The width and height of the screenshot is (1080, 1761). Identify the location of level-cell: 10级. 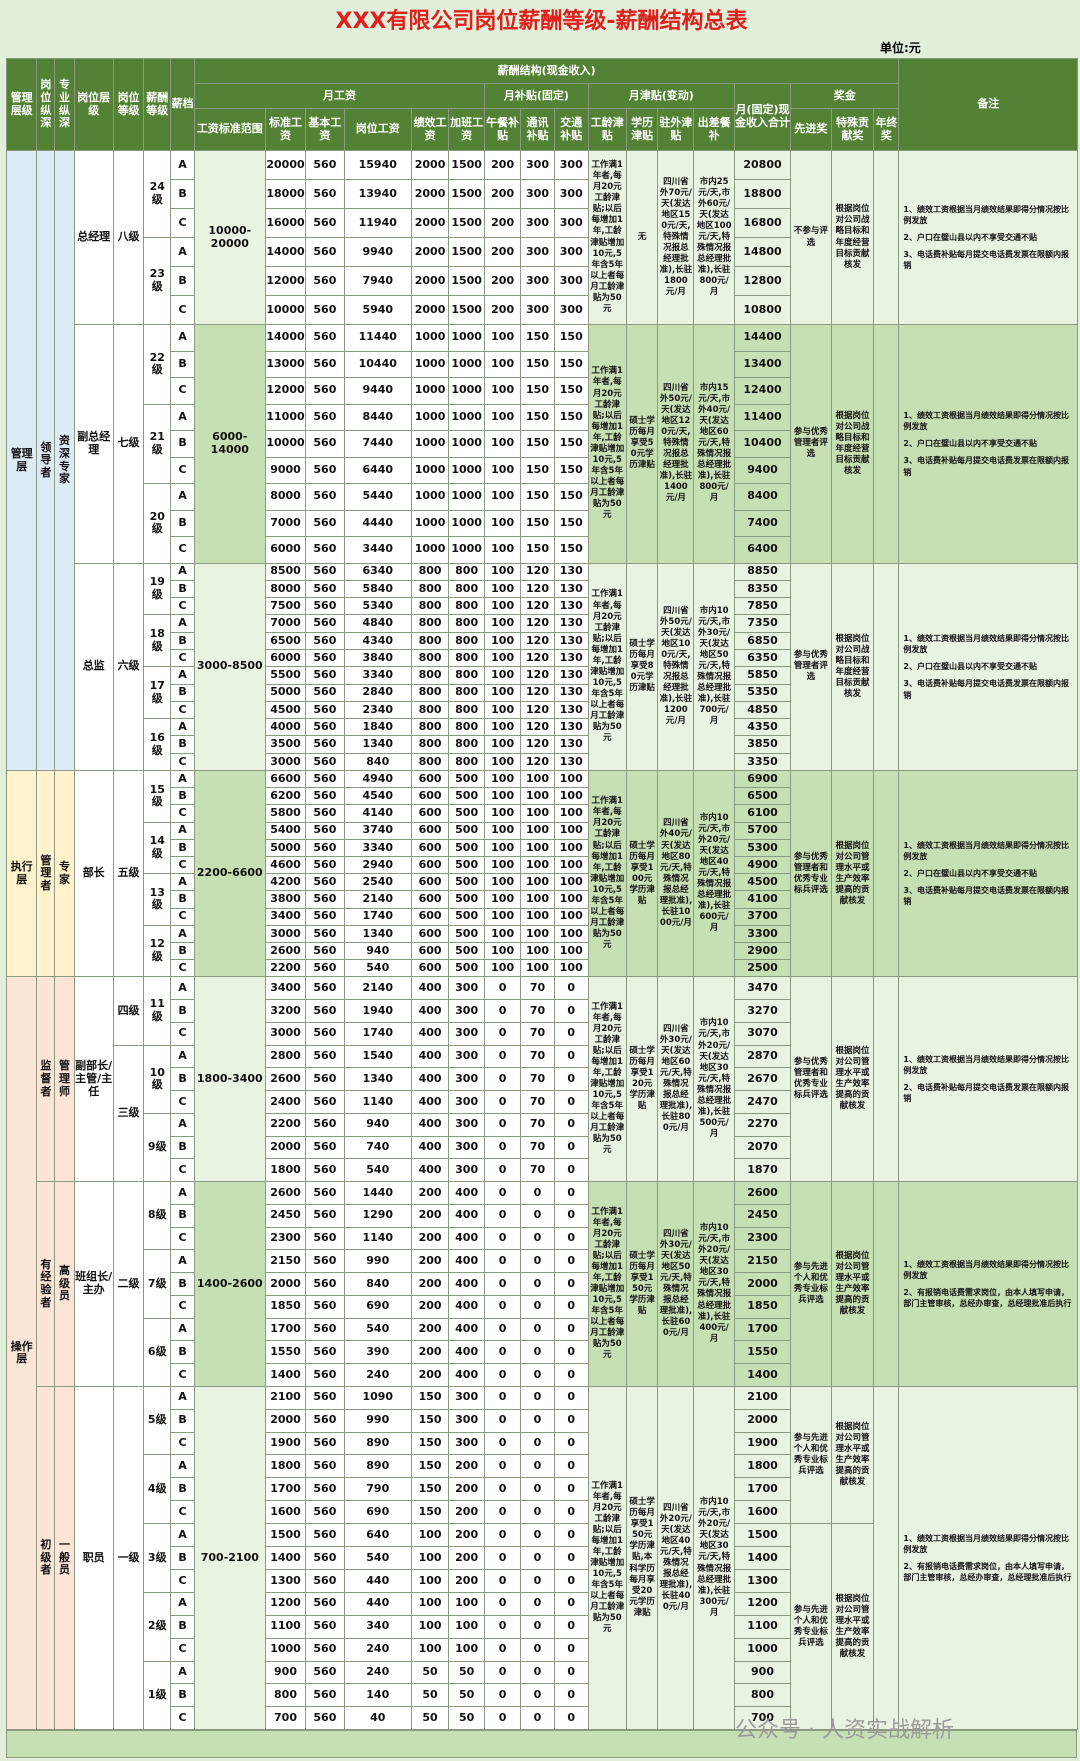
(157, 1079).